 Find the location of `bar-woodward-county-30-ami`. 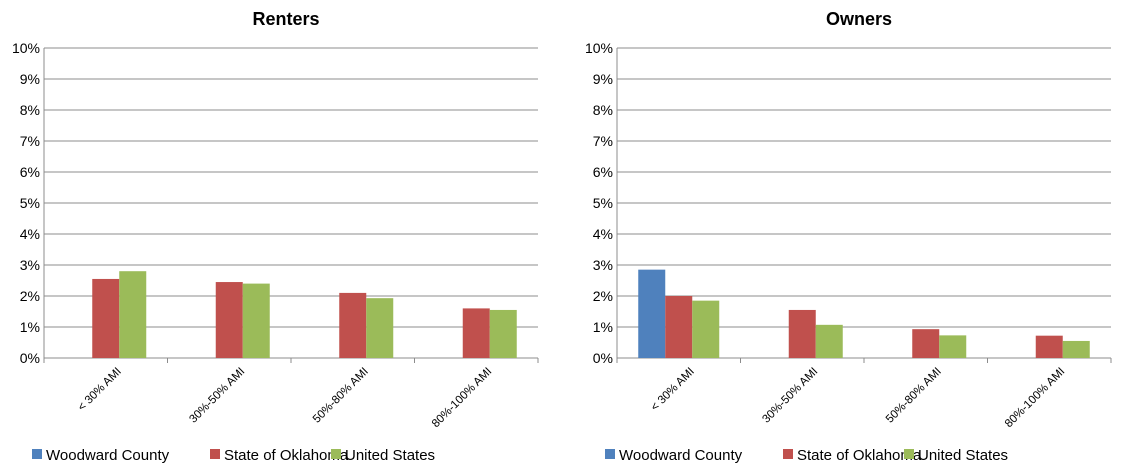

bar-woodward-county-30-ami is located at coordinates (652, 313).